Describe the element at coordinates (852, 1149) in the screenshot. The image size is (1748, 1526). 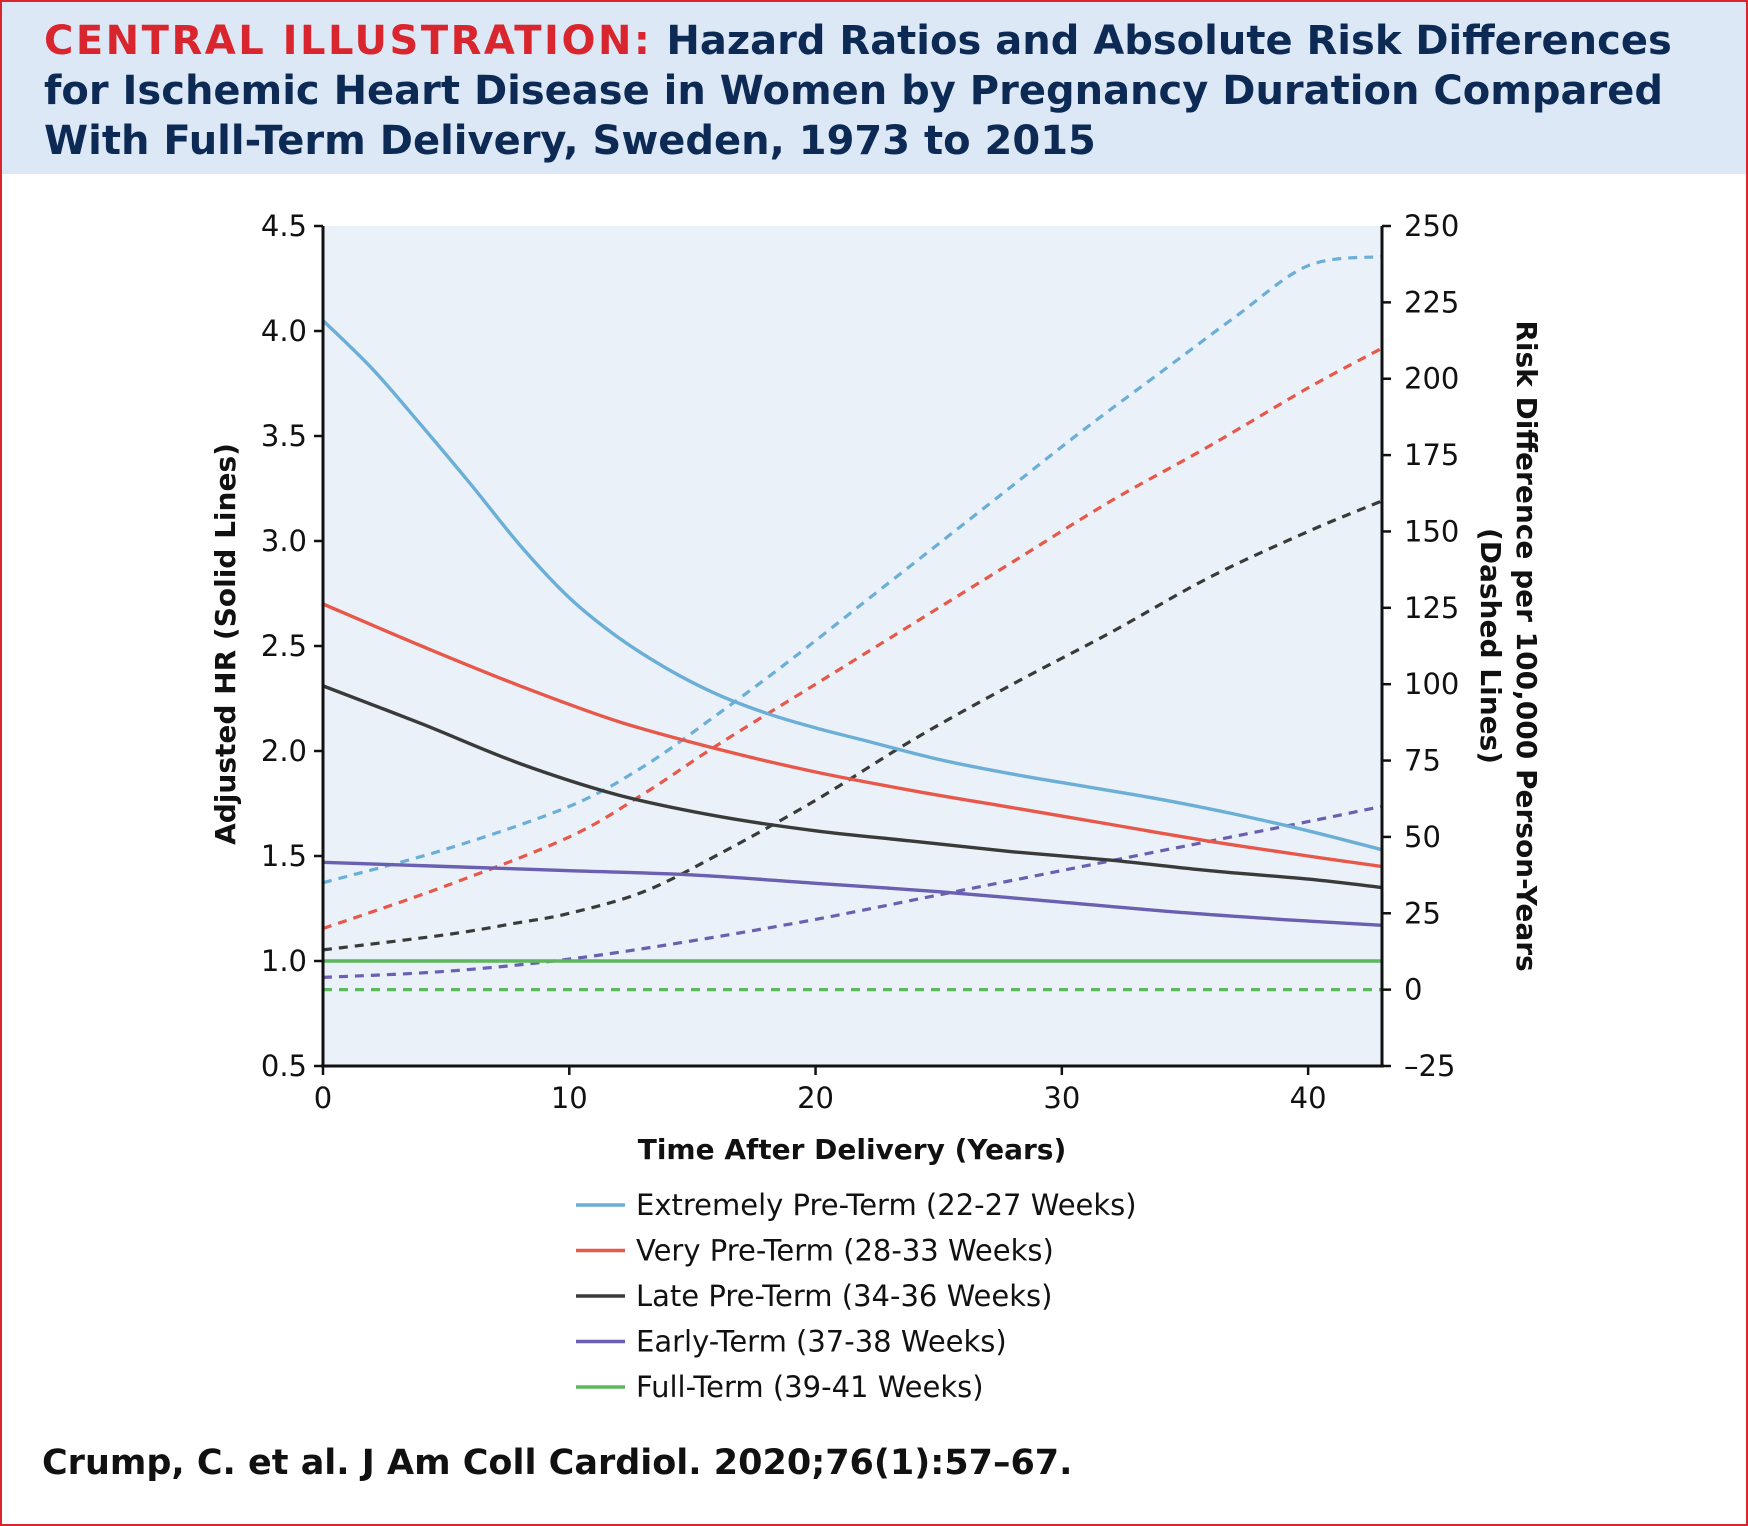
I see `x-axis-title: Time After Delivery (Years)` at that location.